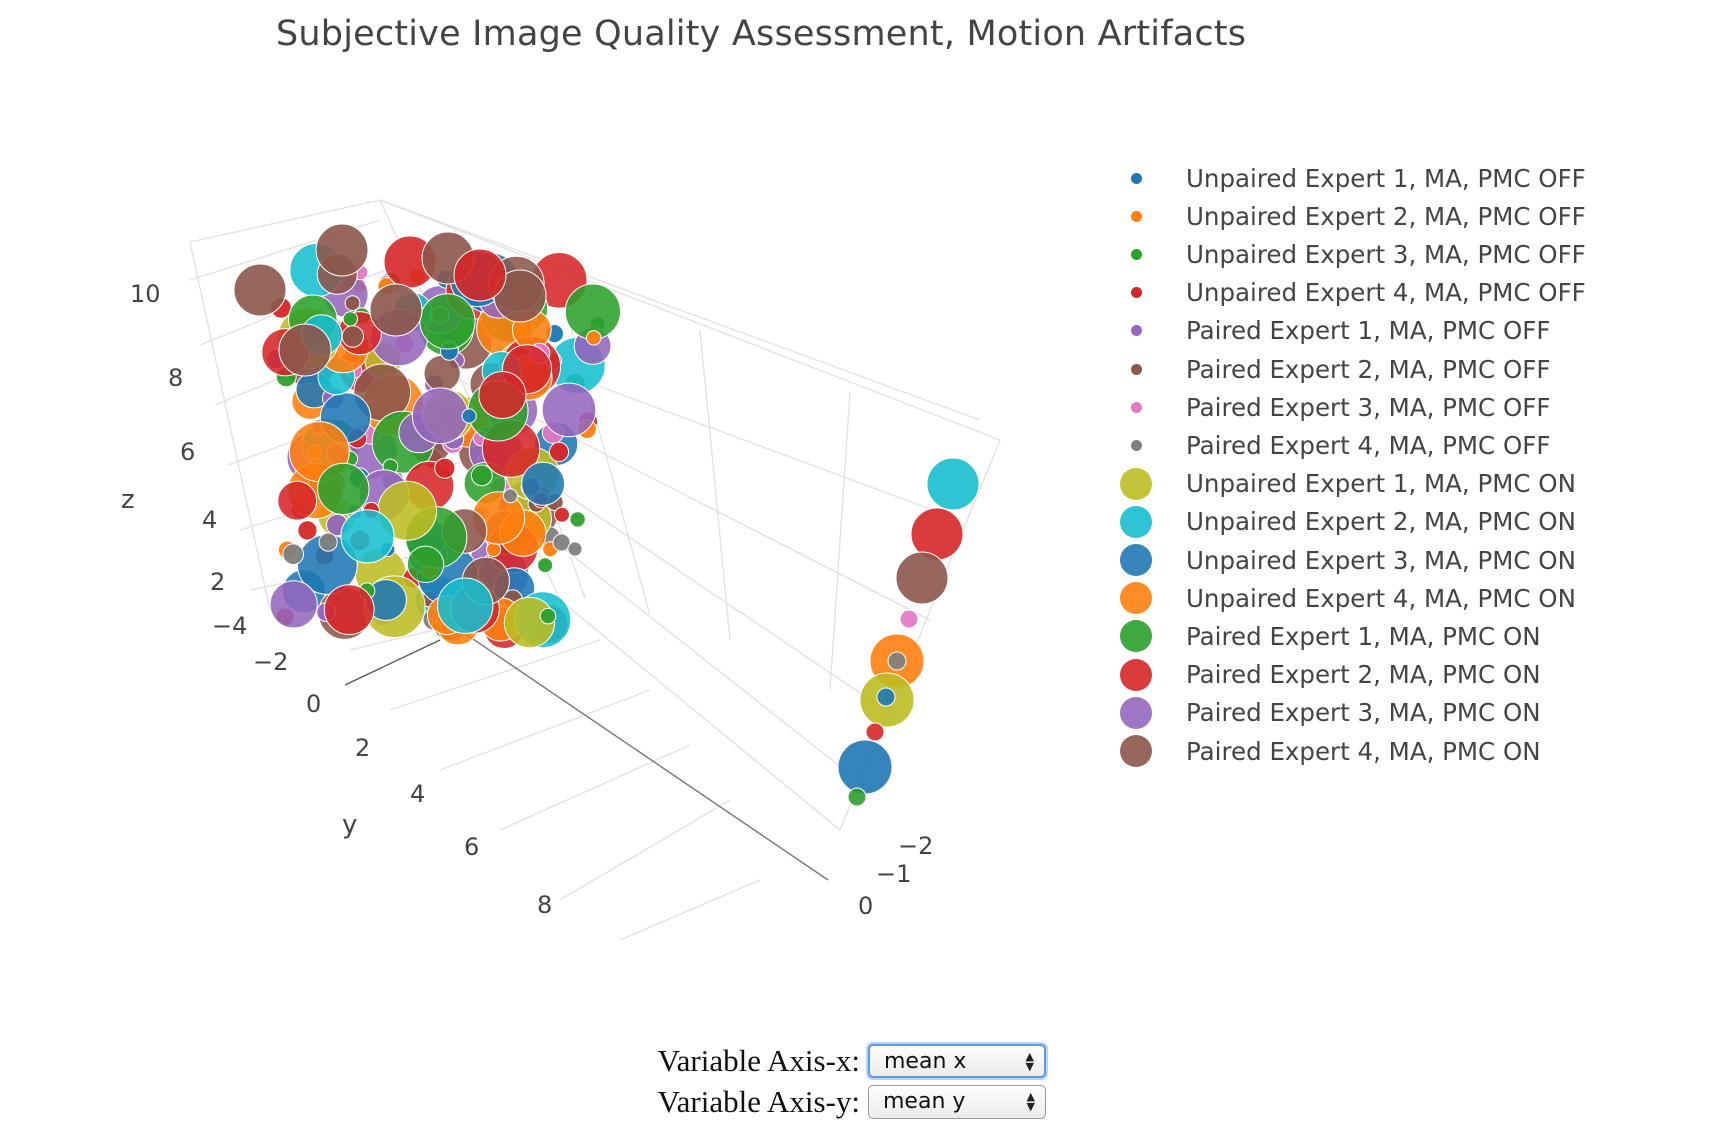 The image size is (1716, 1126). What do you see at coordinates (843, 1060) in the screenshot?
I see `x-axis-control-row: Variable Axis-x: mean x ▲ ▼` at bounding box center [843, 1060].